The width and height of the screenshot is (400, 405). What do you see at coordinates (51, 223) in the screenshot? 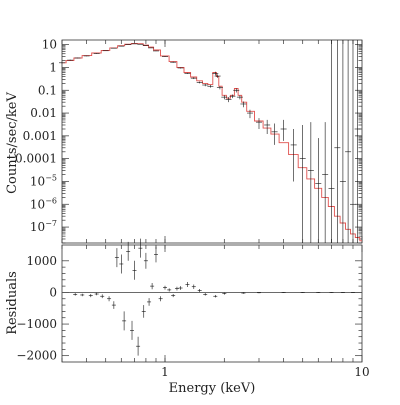
I see `y-tick-exponent: −7` at bounding box center [51, 223].